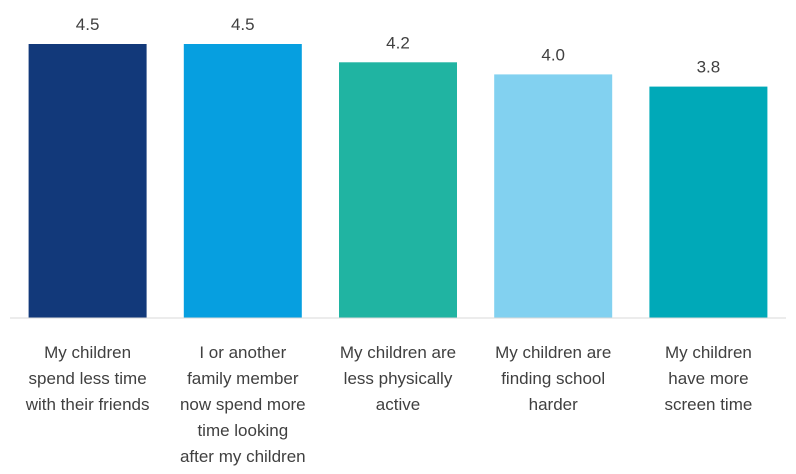  I want to click on category-label-4: My children have more screen time, so click(708, 378).